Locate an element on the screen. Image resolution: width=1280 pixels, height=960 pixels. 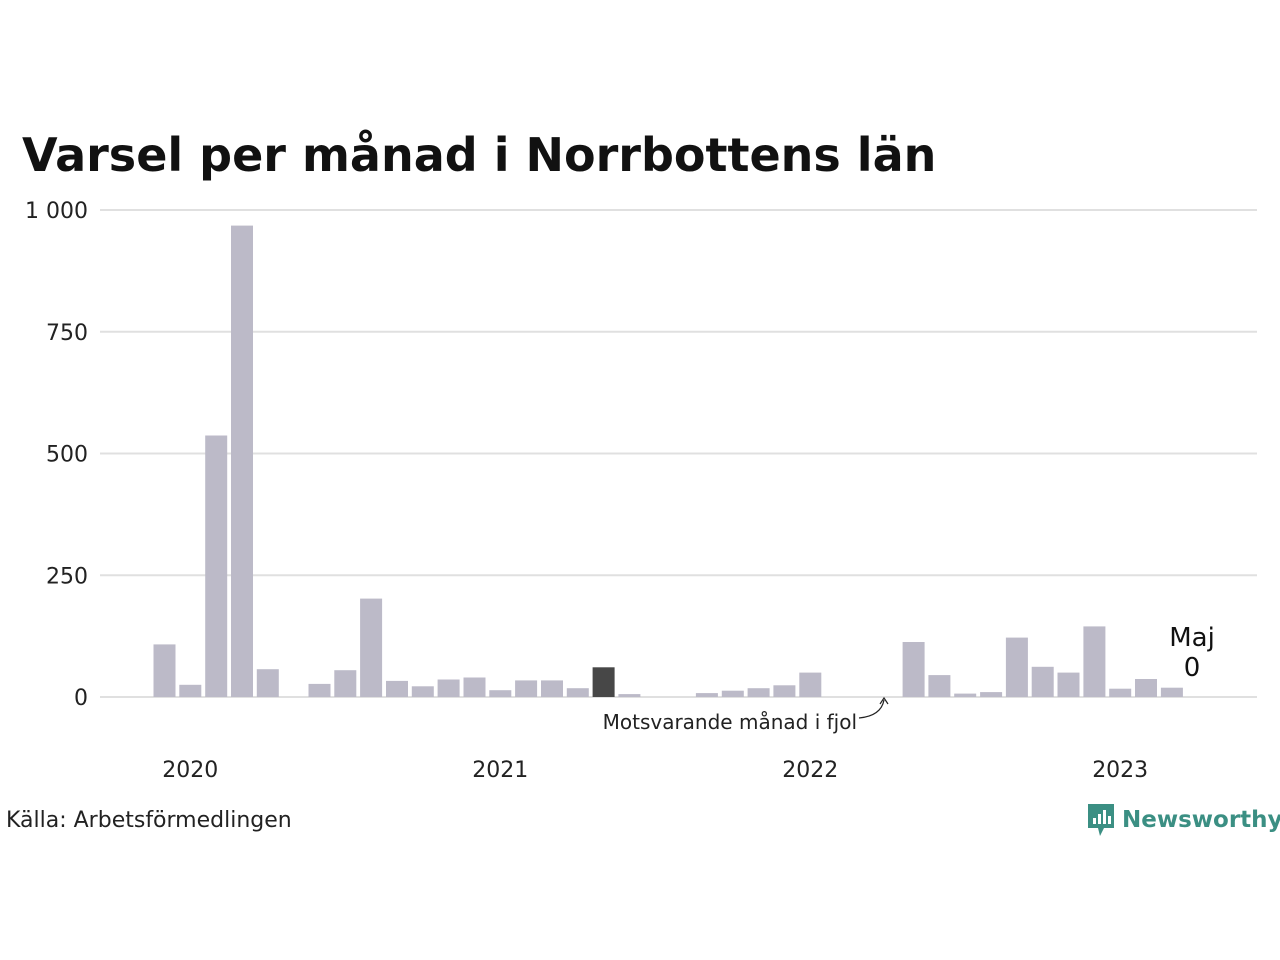
annotation-arrowhead is located at coordinates (884, 700).